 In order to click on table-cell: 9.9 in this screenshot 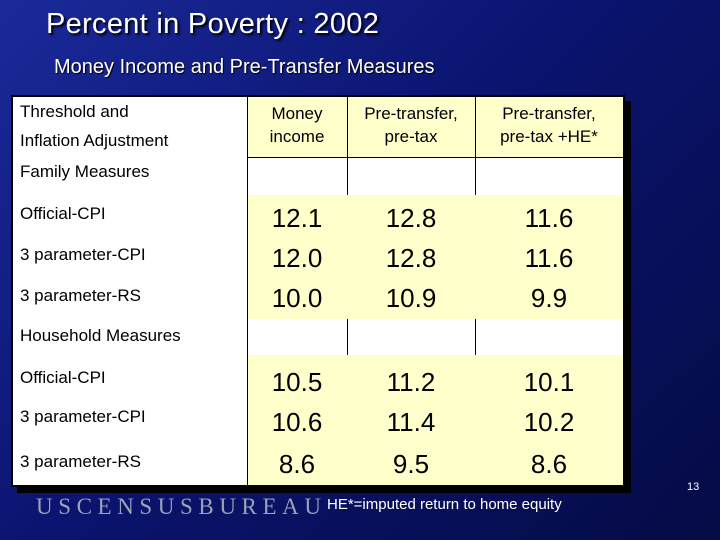, I will do `click(549, 298)`.